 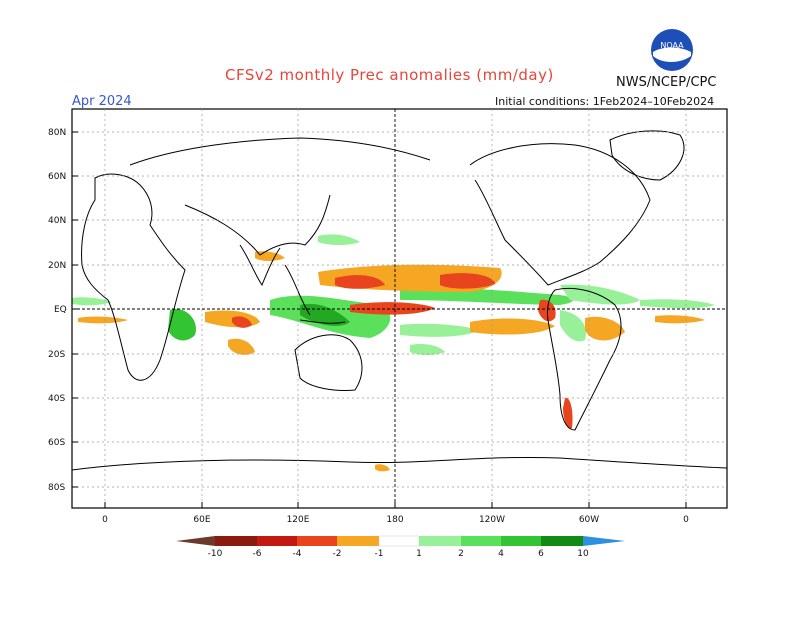 What do you see at coordinates (501, 554) in the screenshot?
I see `colorbar-label: 4` at bounding box center [501, 554].